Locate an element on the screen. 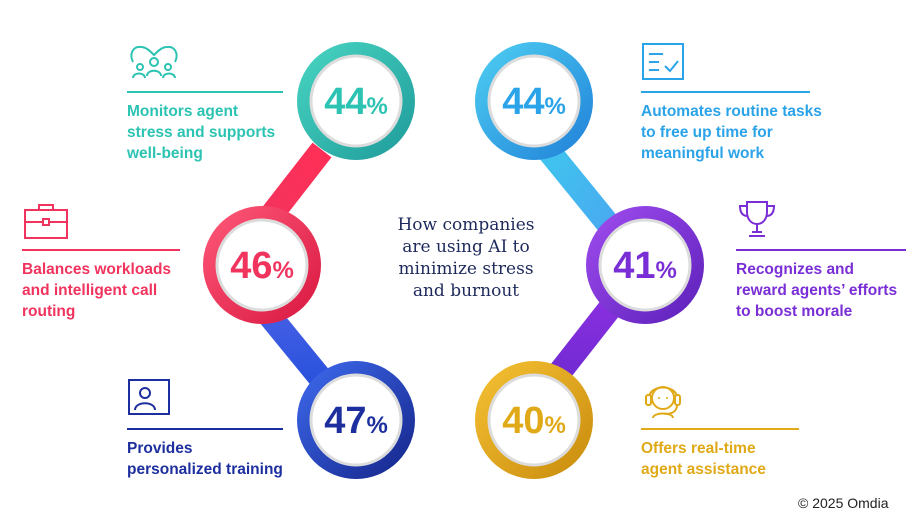 The image size is (921, 525). percent-pink: 46% is located at coordinates (262, 266).